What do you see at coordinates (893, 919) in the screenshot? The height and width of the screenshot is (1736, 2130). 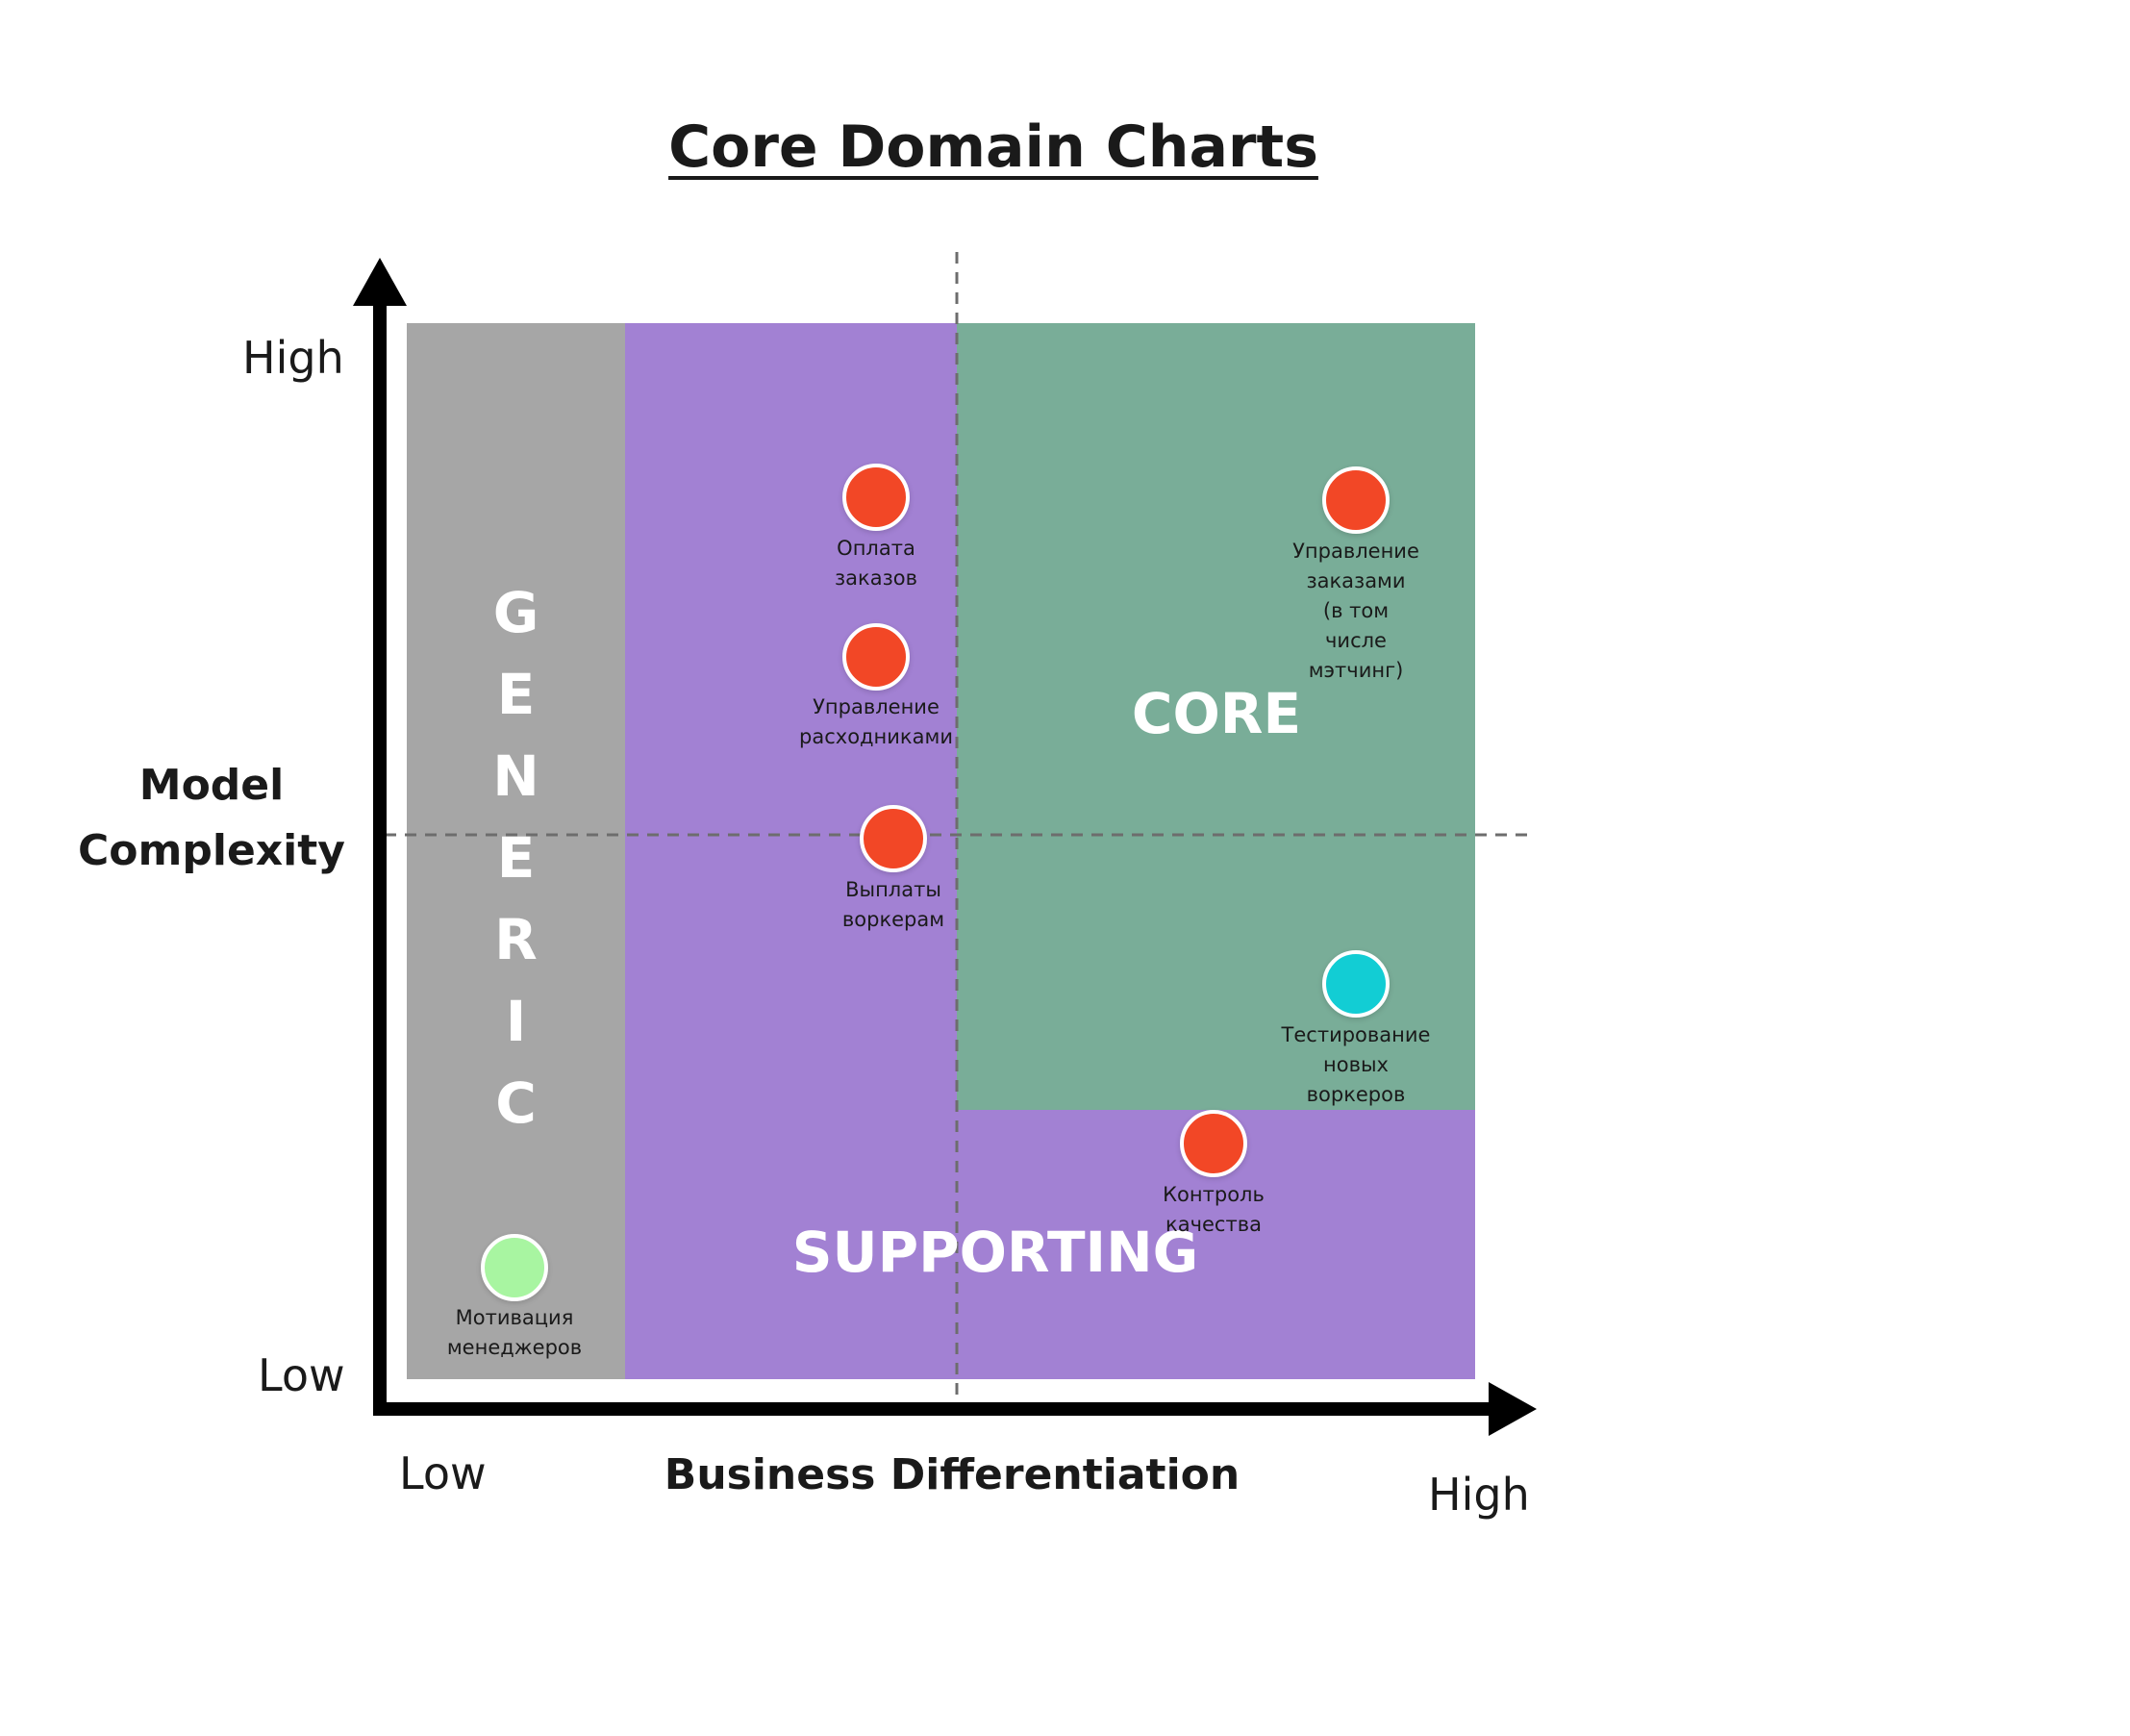 I see `item-label-line: воркерам` at bounding box center [893, 919].